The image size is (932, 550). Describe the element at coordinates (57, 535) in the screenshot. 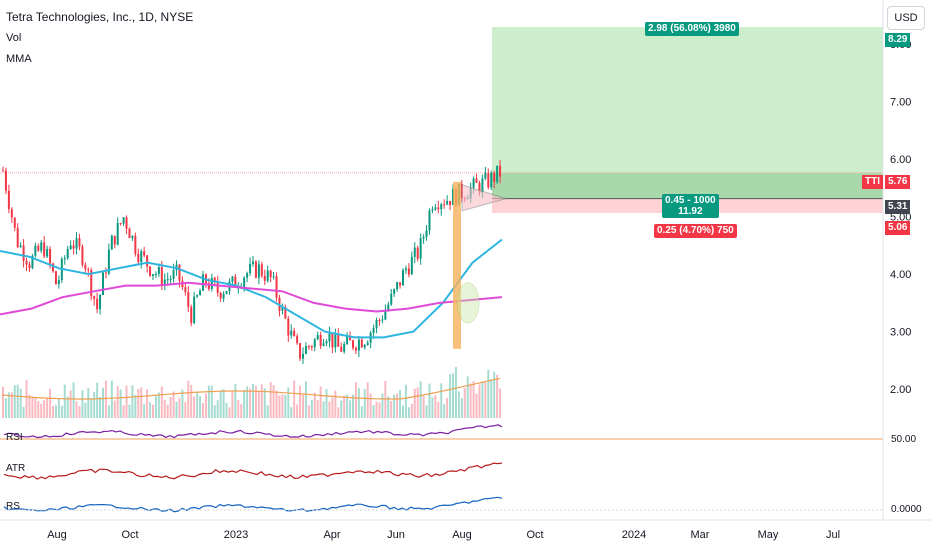

I see `x-tick-label: Aug` at that location.